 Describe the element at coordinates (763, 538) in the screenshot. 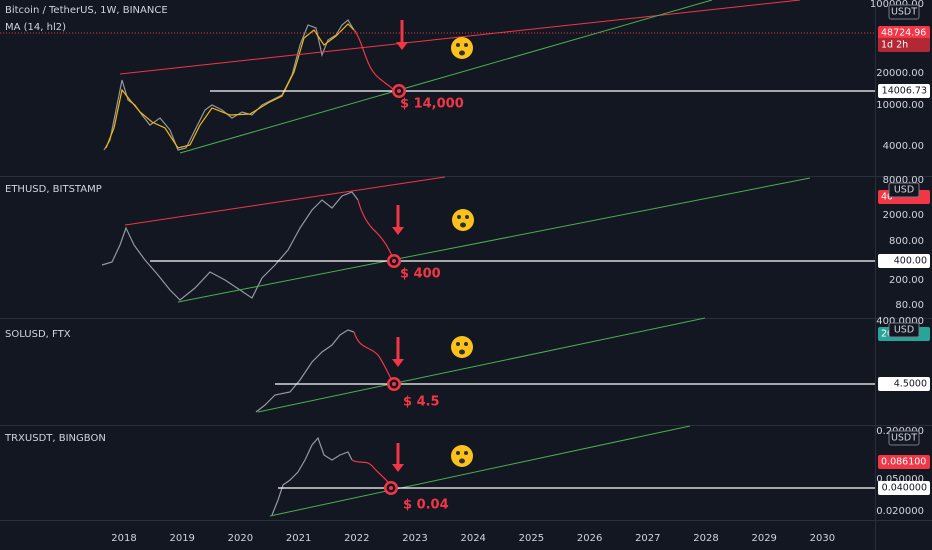

I see `time-label: 2029` at that location.